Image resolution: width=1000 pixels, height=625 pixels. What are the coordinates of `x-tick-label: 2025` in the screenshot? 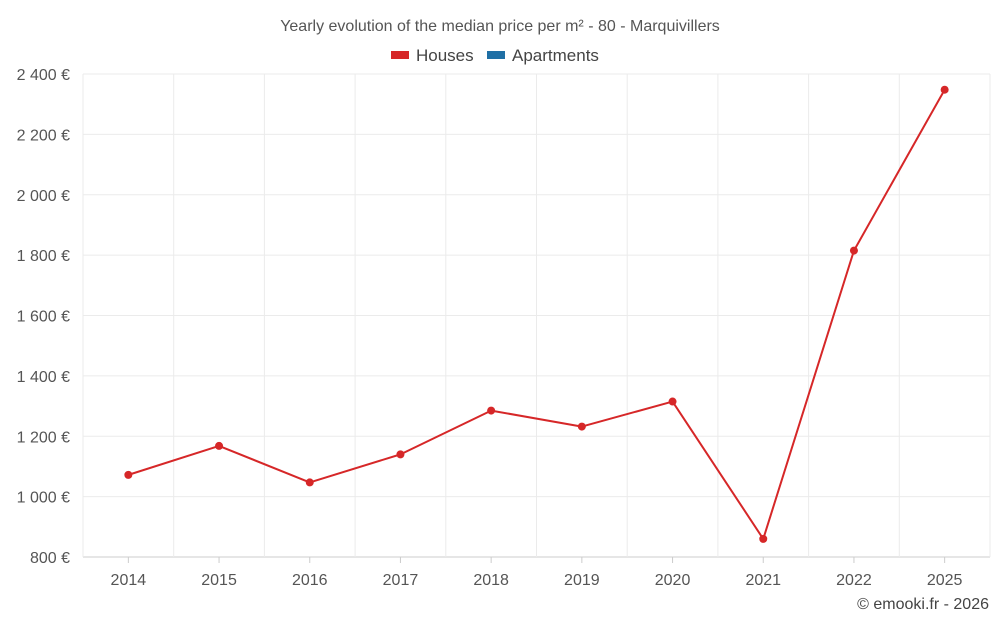 It's located at (945, 580).